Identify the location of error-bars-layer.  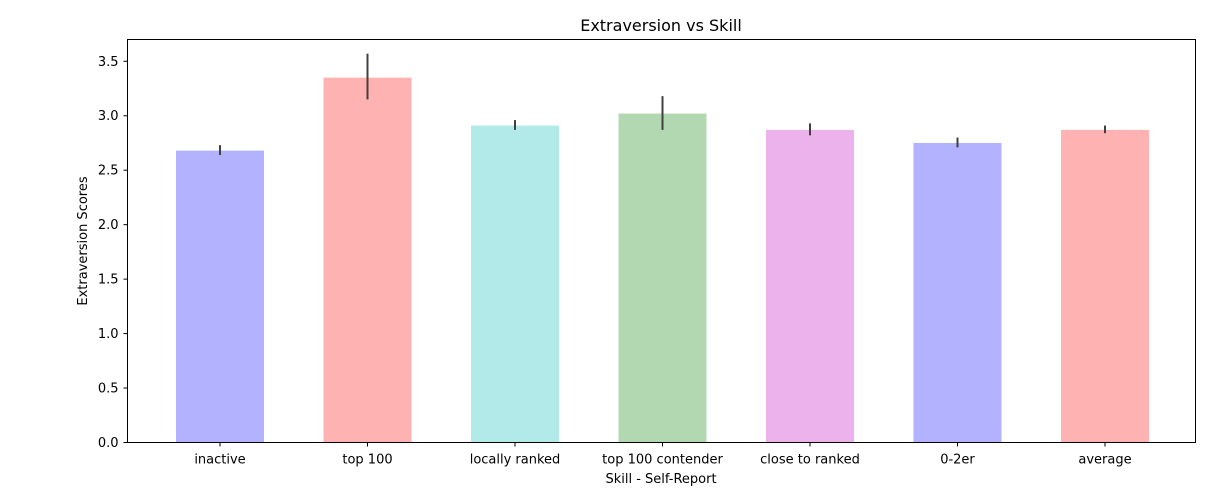
(662, 104).